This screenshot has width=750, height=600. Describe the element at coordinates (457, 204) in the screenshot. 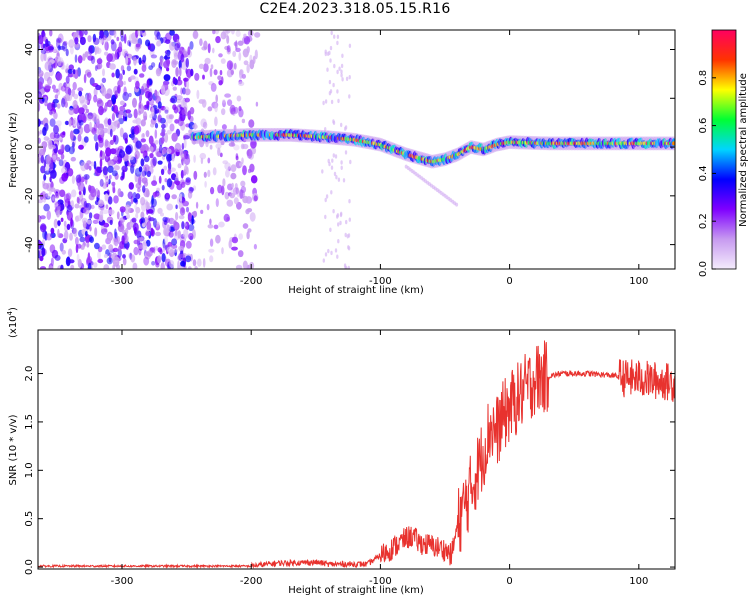

I see `ridge-tail` at that location.